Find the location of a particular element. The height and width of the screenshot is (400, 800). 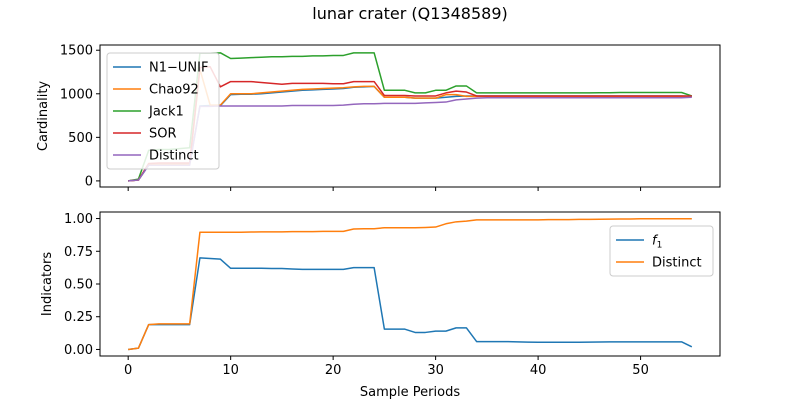

indicators-y-tick-label-2: 0.50 is located at coordinates (78, 285).